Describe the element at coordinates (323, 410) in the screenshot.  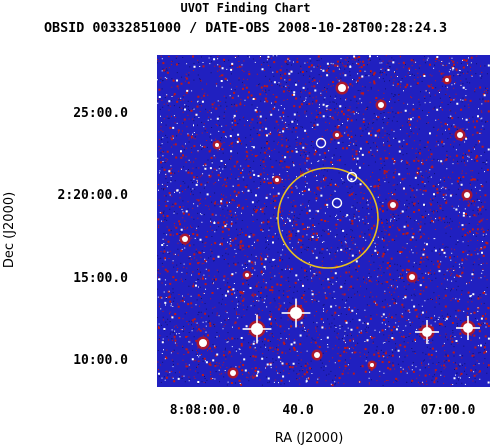
I see `x-tick-labels: 8:08:00.0 40.0 20.0 07:00.0` at that location.